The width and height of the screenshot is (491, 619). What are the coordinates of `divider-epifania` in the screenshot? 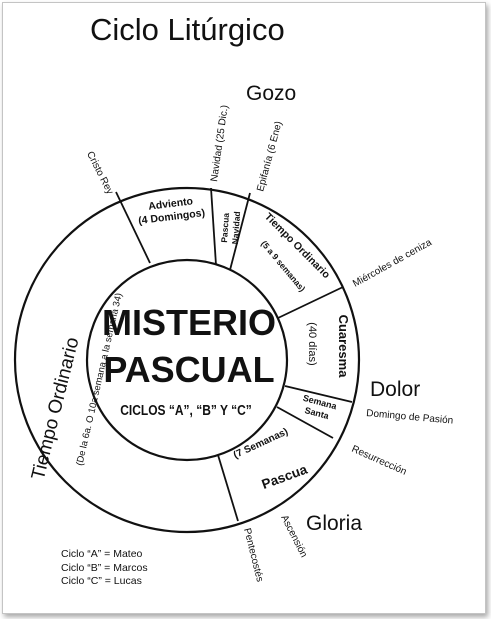 It's located at (240, 231).